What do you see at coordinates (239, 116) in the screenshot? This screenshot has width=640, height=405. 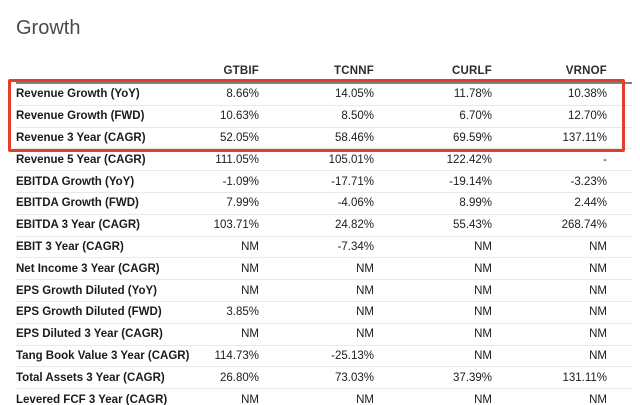 I see `metric-value: 10.63%` at bounding box center [239, 116].